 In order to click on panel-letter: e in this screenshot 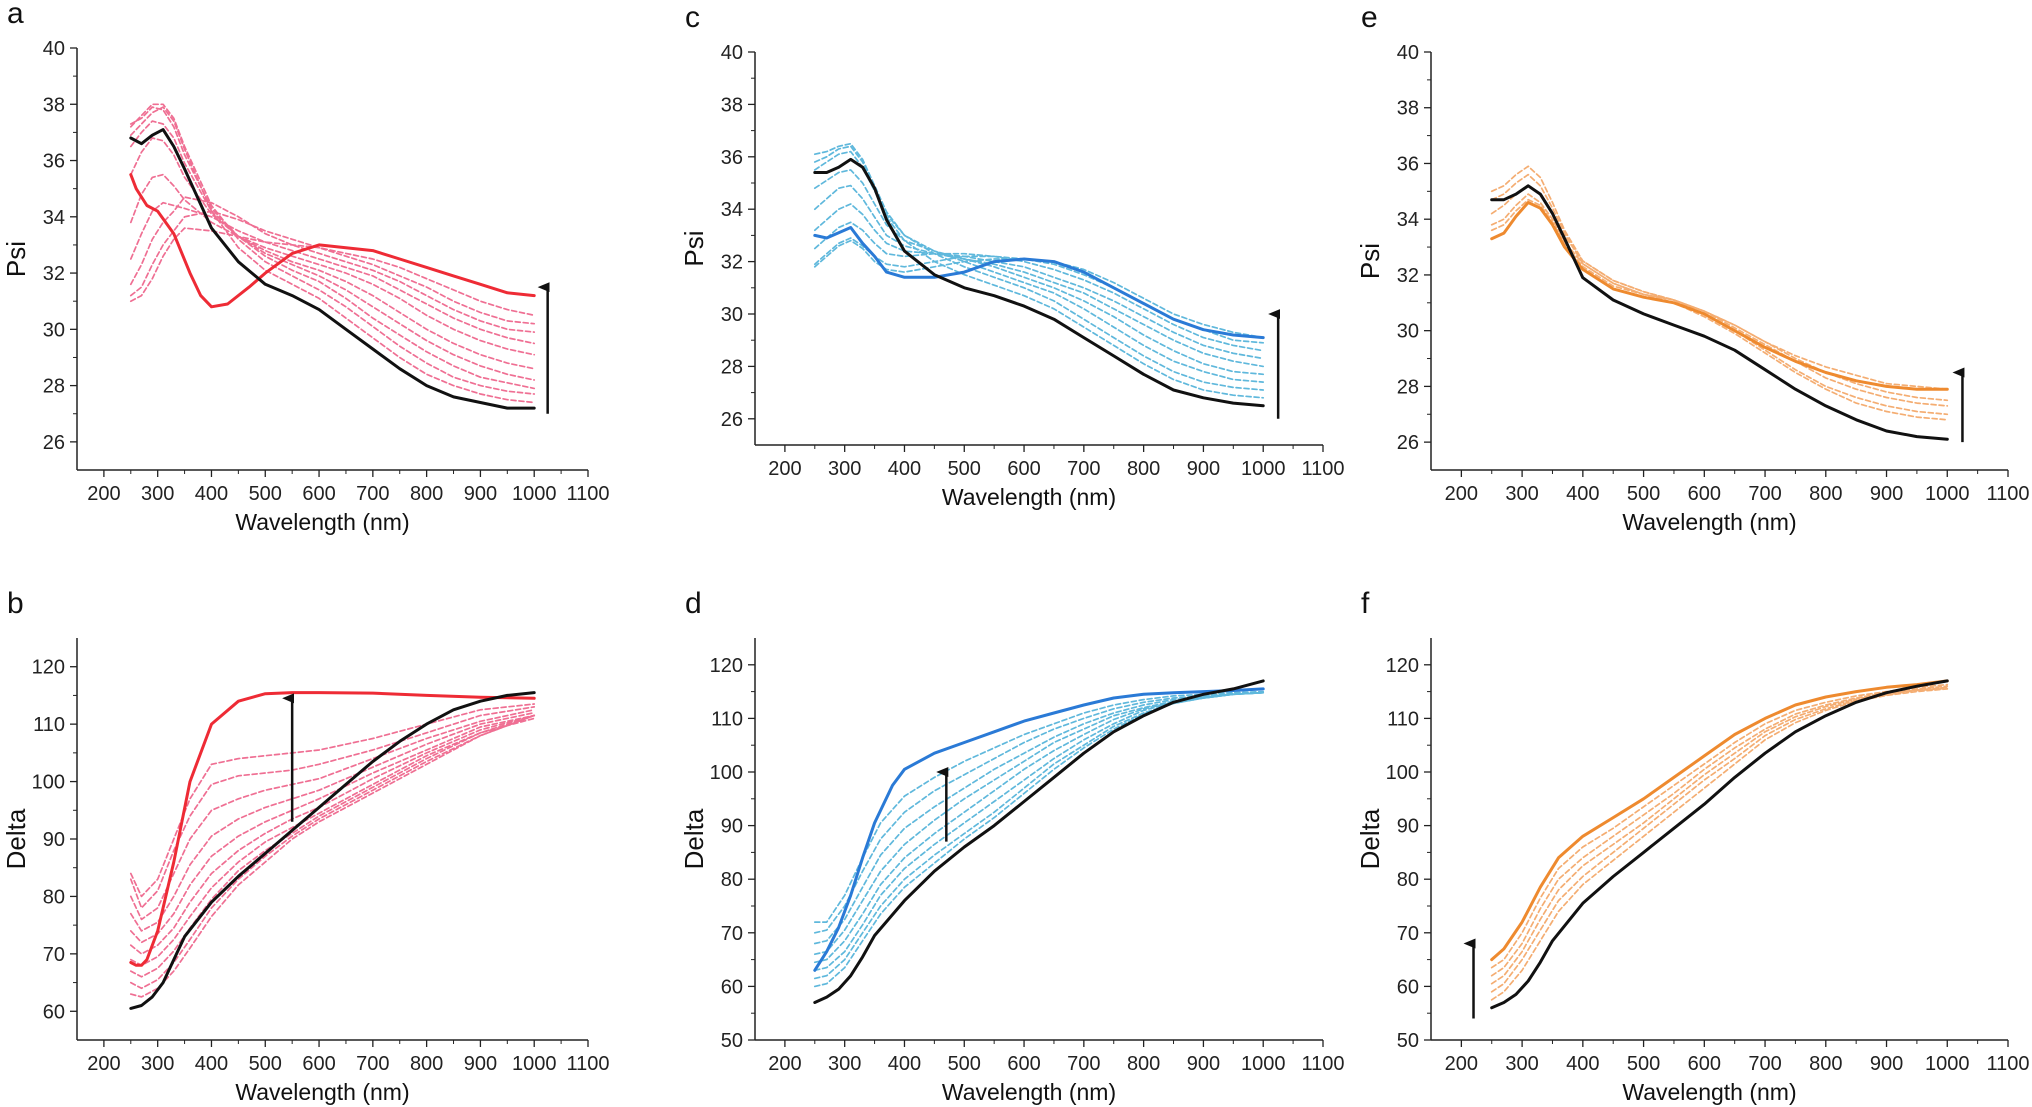, I will do `click(1369, 17)`.